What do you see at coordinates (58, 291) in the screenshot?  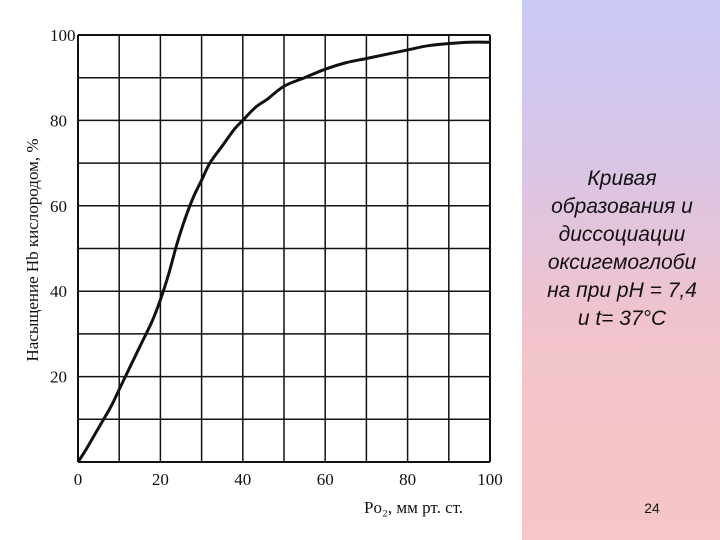 I see `y-tick-label: 40` at bounding box center [58, 291].